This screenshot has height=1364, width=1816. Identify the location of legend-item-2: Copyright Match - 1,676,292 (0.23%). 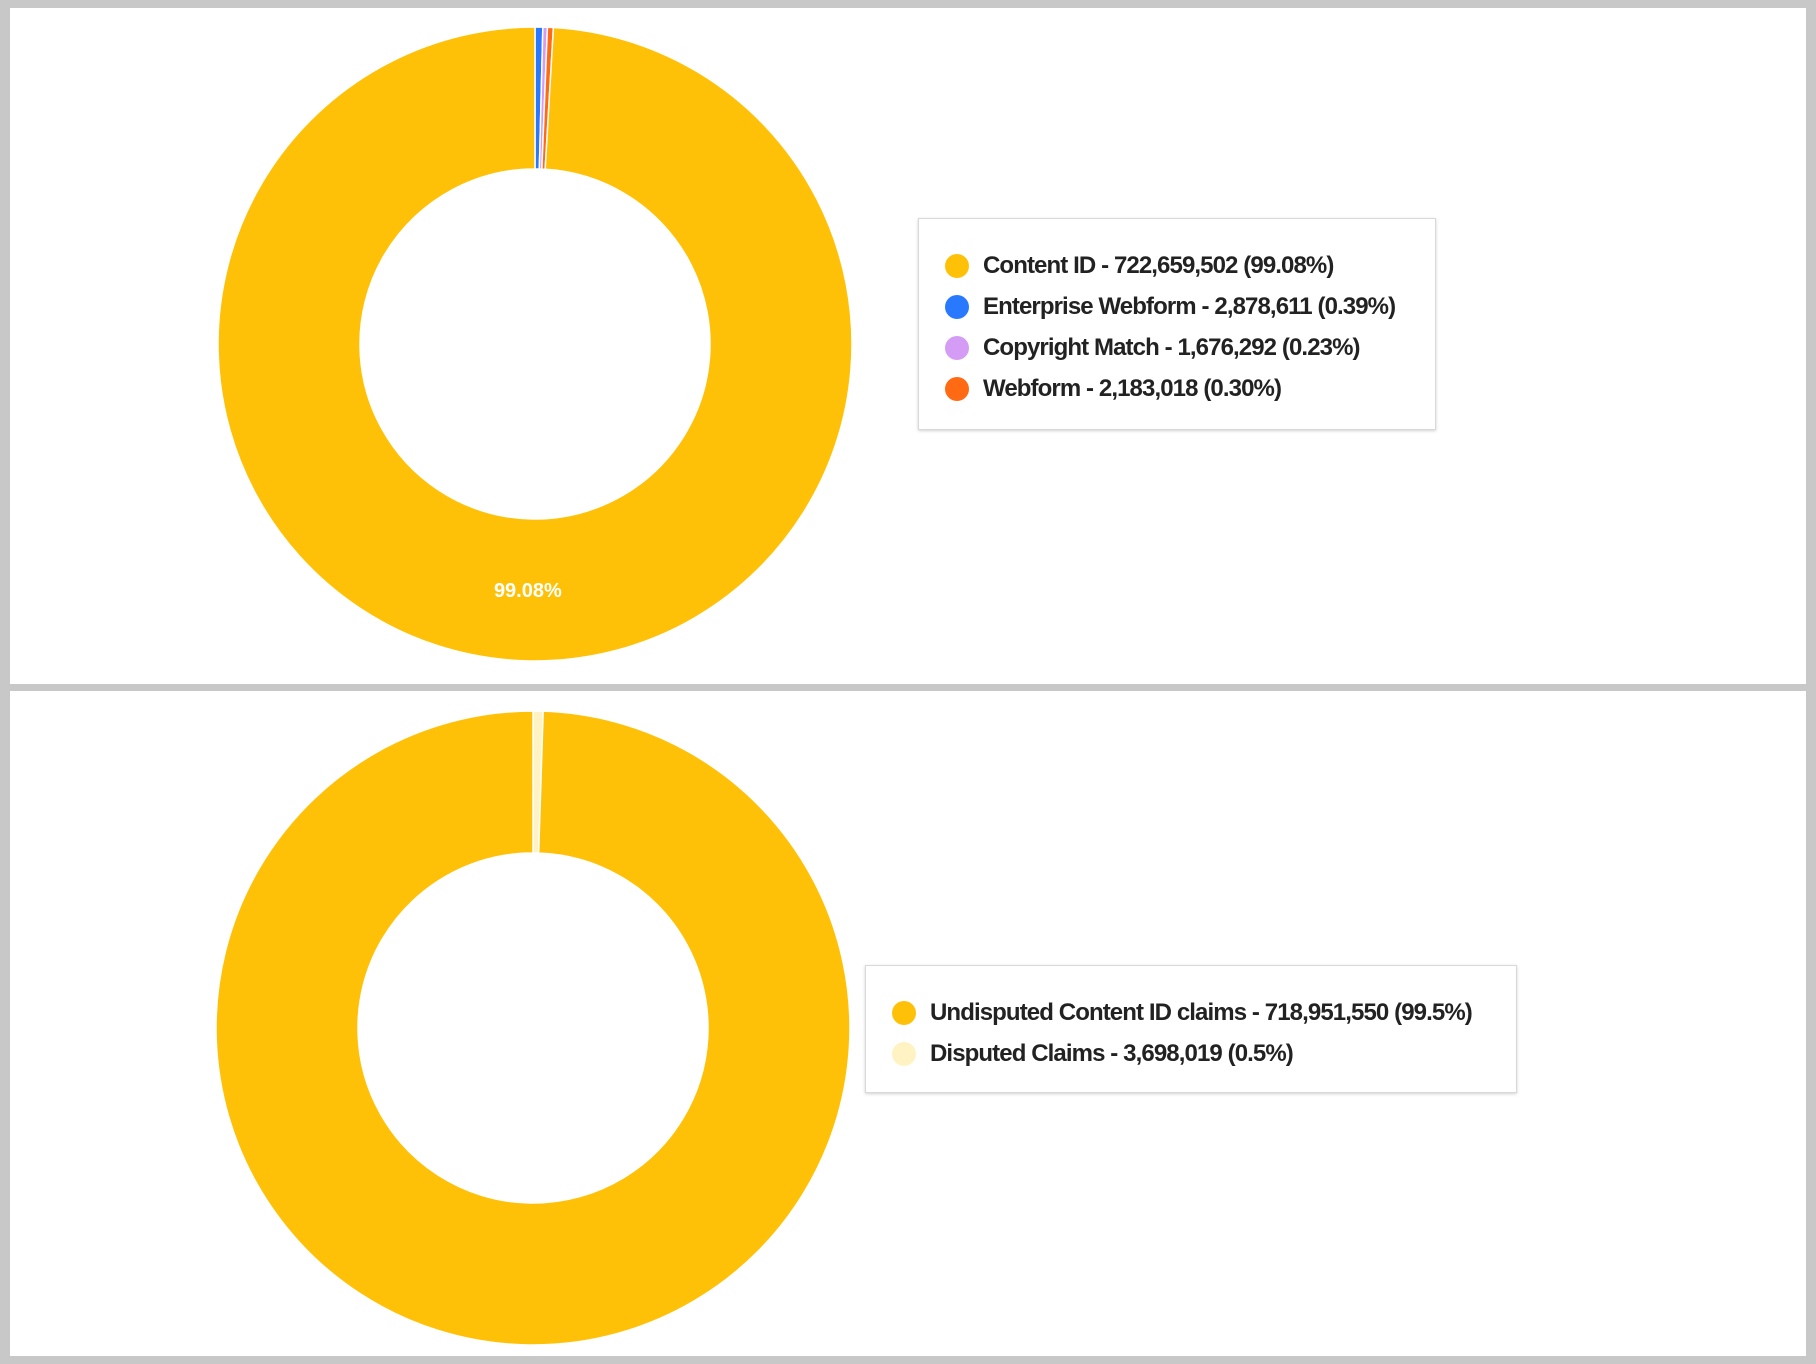
(1181, 347).